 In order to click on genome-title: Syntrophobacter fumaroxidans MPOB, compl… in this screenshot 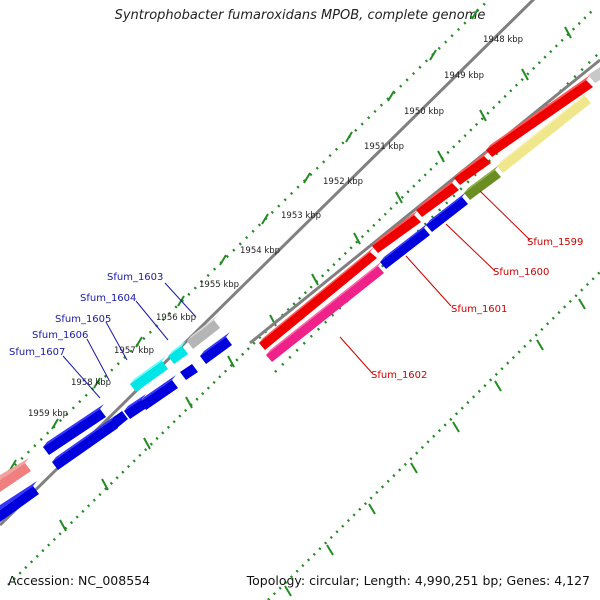, I will do `click(300, 15)`.